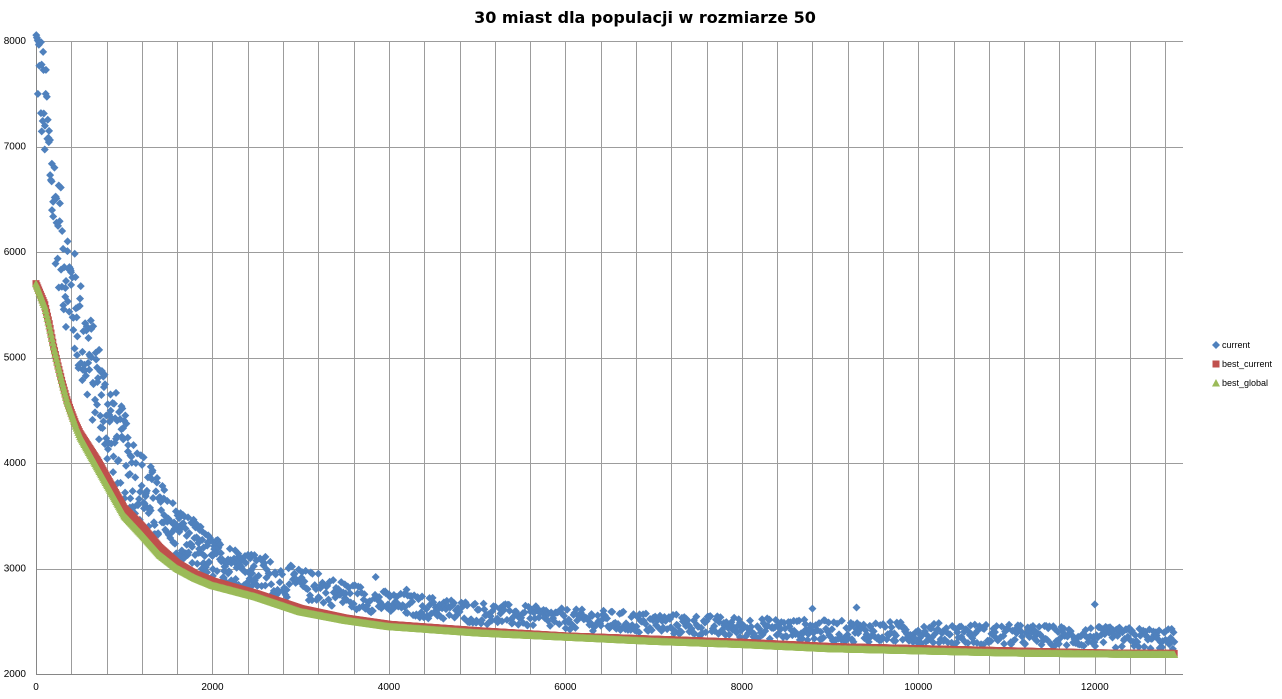  What do you see at coordinates (15, 147) in the screenshot?
I see `y-tick-label: 7000` at bounding box center [15, 147].